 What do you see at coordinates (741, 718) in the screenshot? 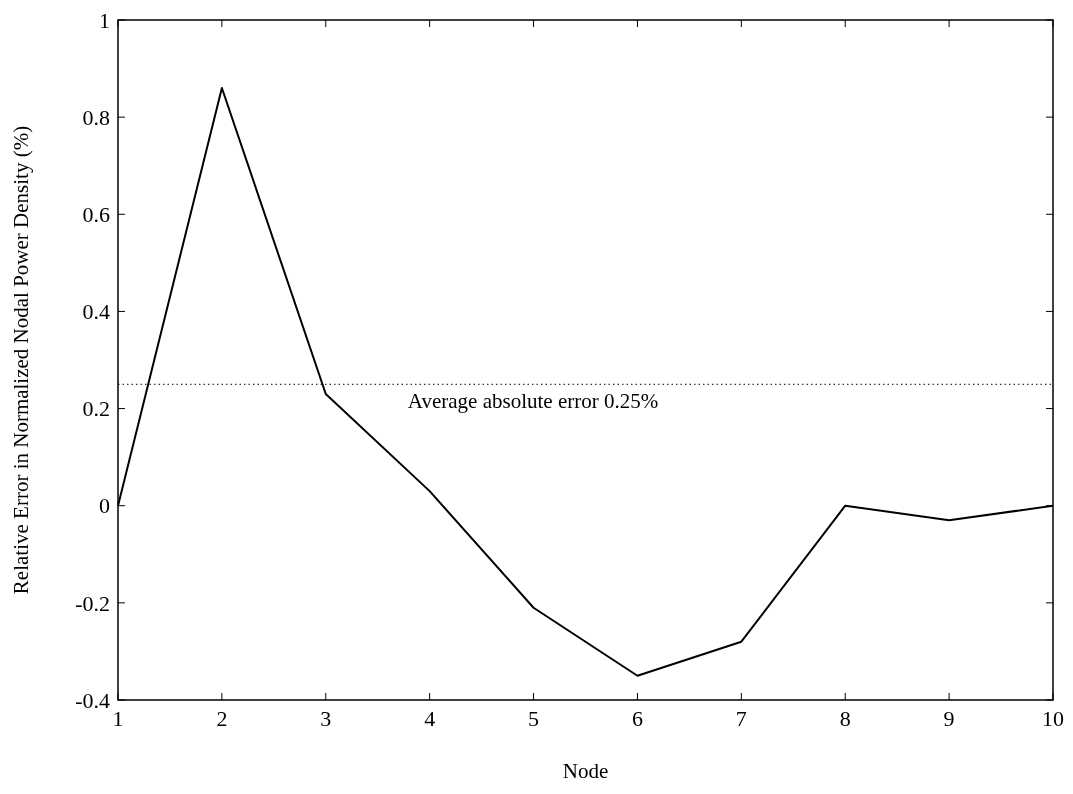
I see `x-tick-label: 7` at bounding box center [741, 718].